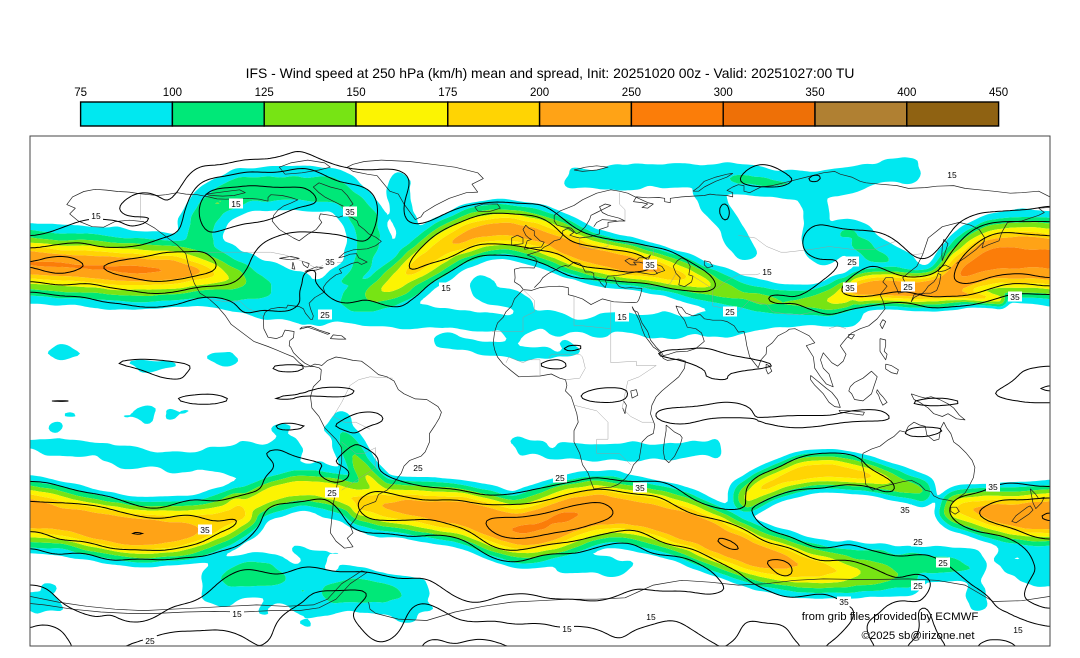  Describe the element at coordinates (918, 636) in the screenshot. I see `svg-text: ©2025 sb@irizone.net` at that location.